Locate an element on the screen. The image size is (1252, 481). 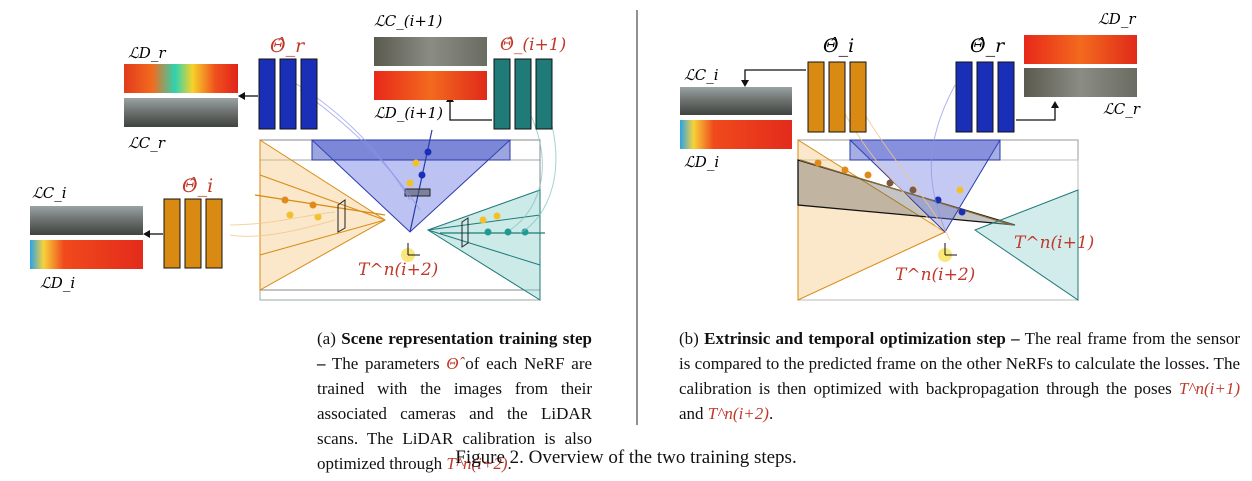
label-loss-color-i-b: ℒC_i is located at coordinates (701, 75).